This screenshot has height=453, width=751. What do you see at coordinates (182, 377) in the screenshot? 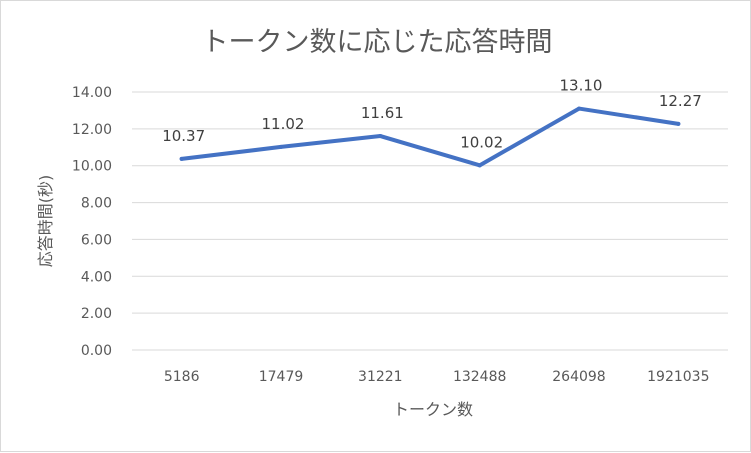
I see `x-tick-label: 5186` at bounding box center [182, 377].